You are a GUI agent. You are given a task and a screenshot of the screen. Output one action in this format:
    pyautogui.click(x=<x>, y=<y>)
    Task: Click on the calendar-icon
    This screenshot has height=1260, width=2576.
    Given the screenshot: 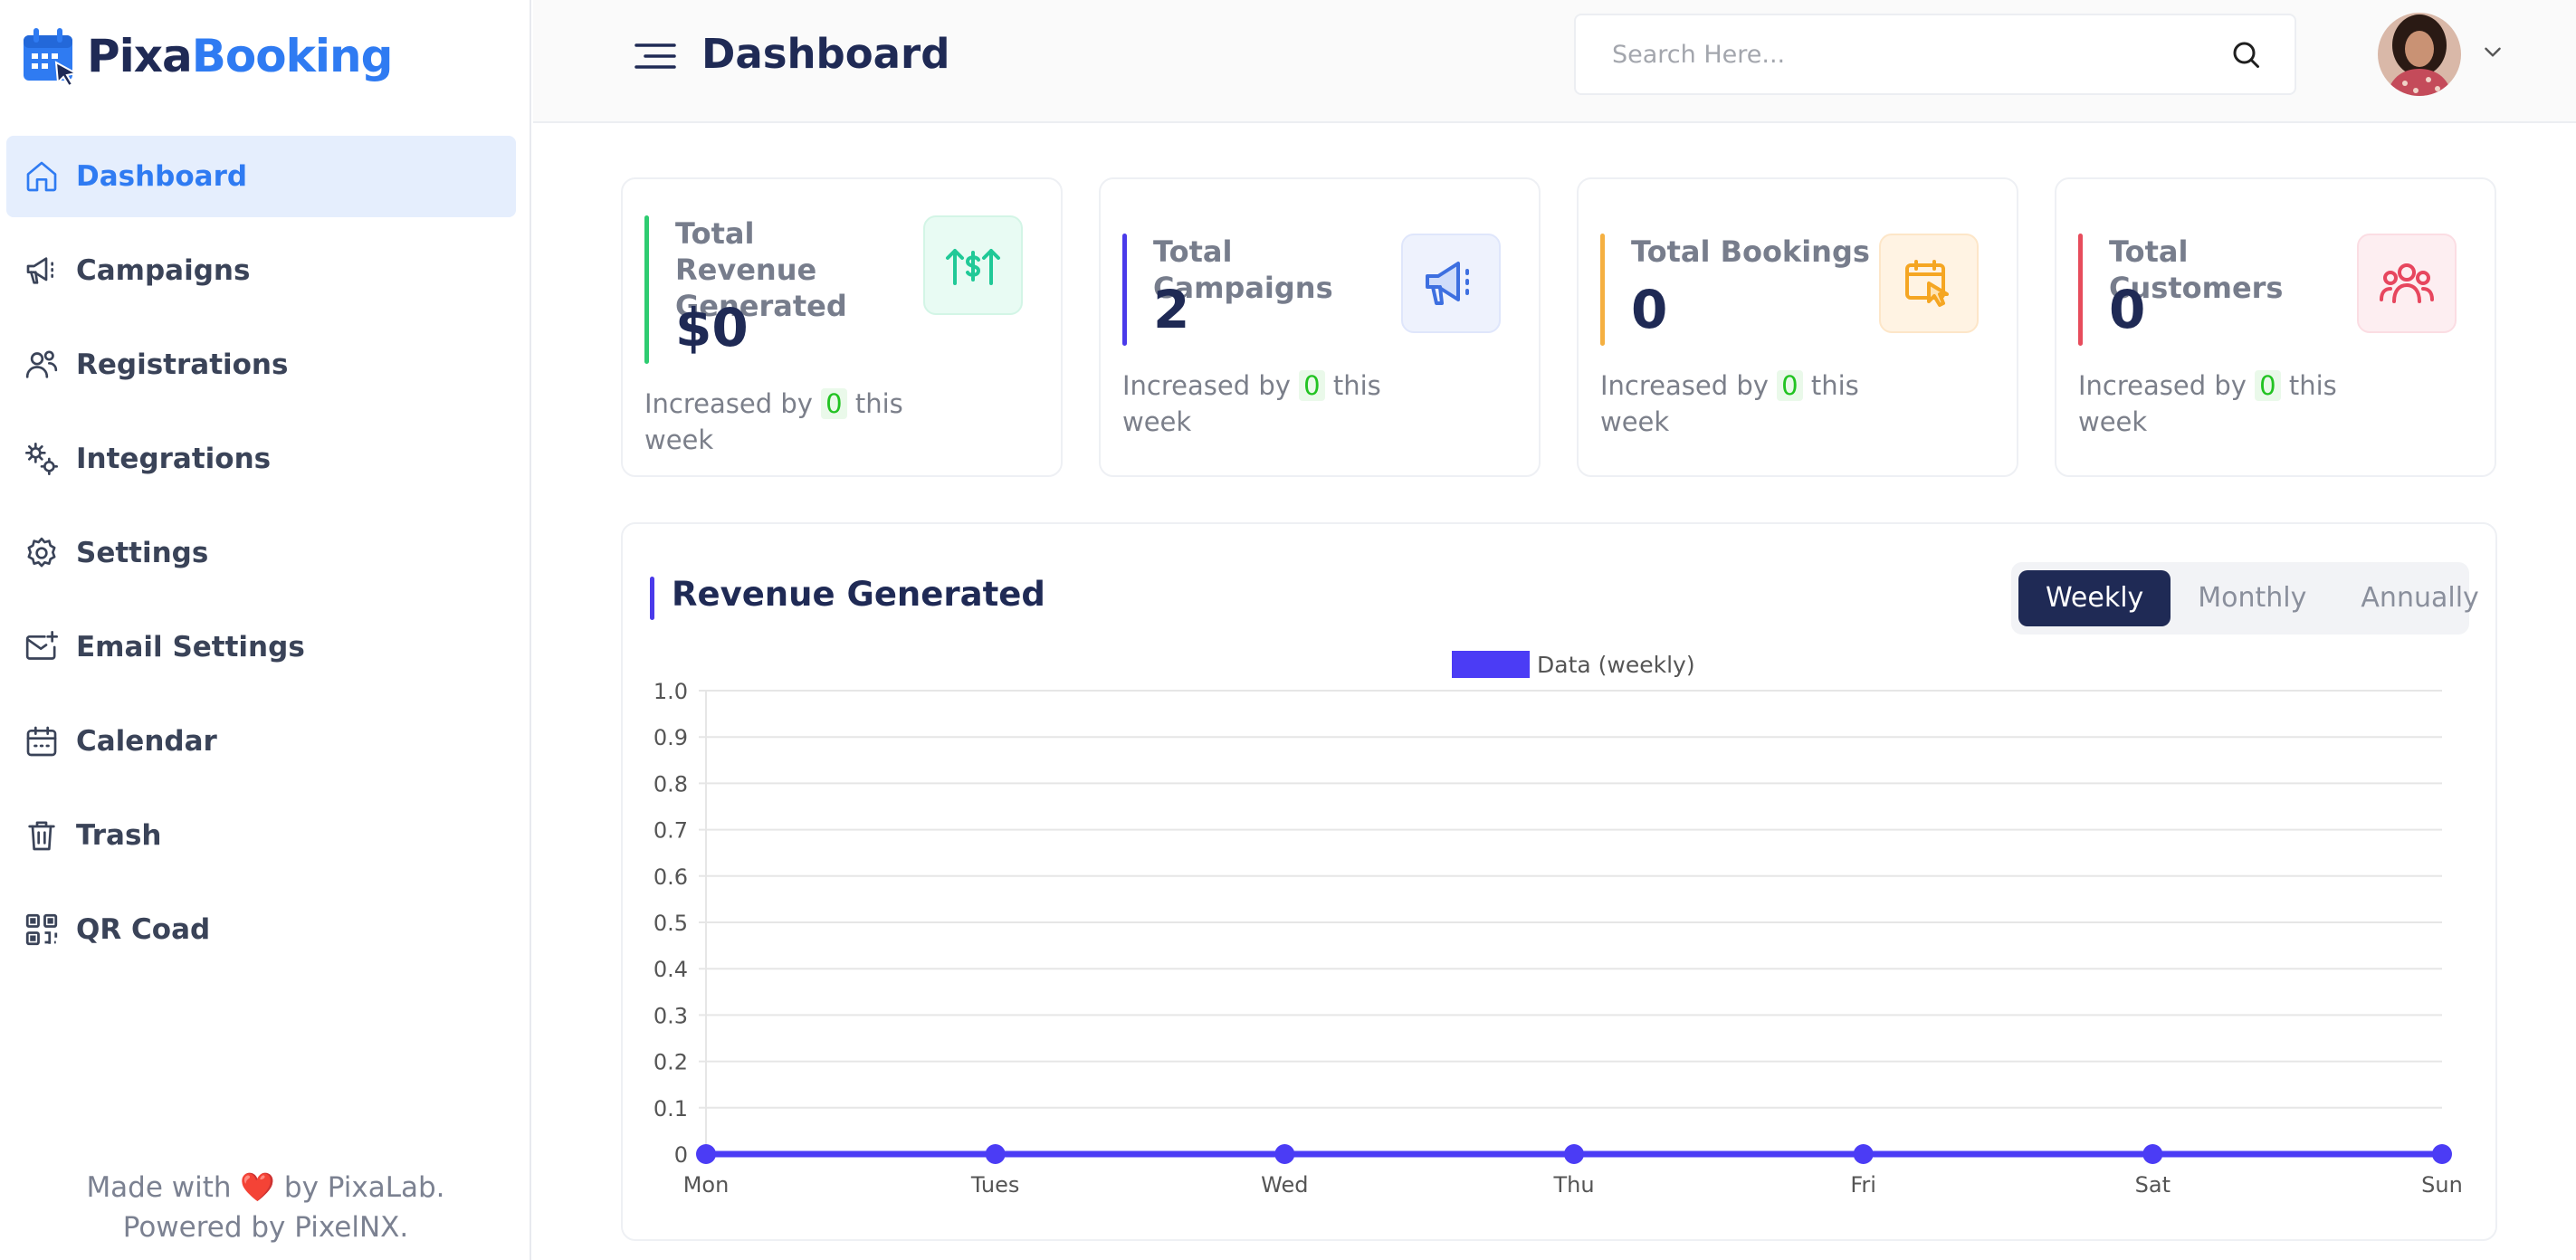 What is the action you would take?
    pyautogui.click(x=42, y=741)
    